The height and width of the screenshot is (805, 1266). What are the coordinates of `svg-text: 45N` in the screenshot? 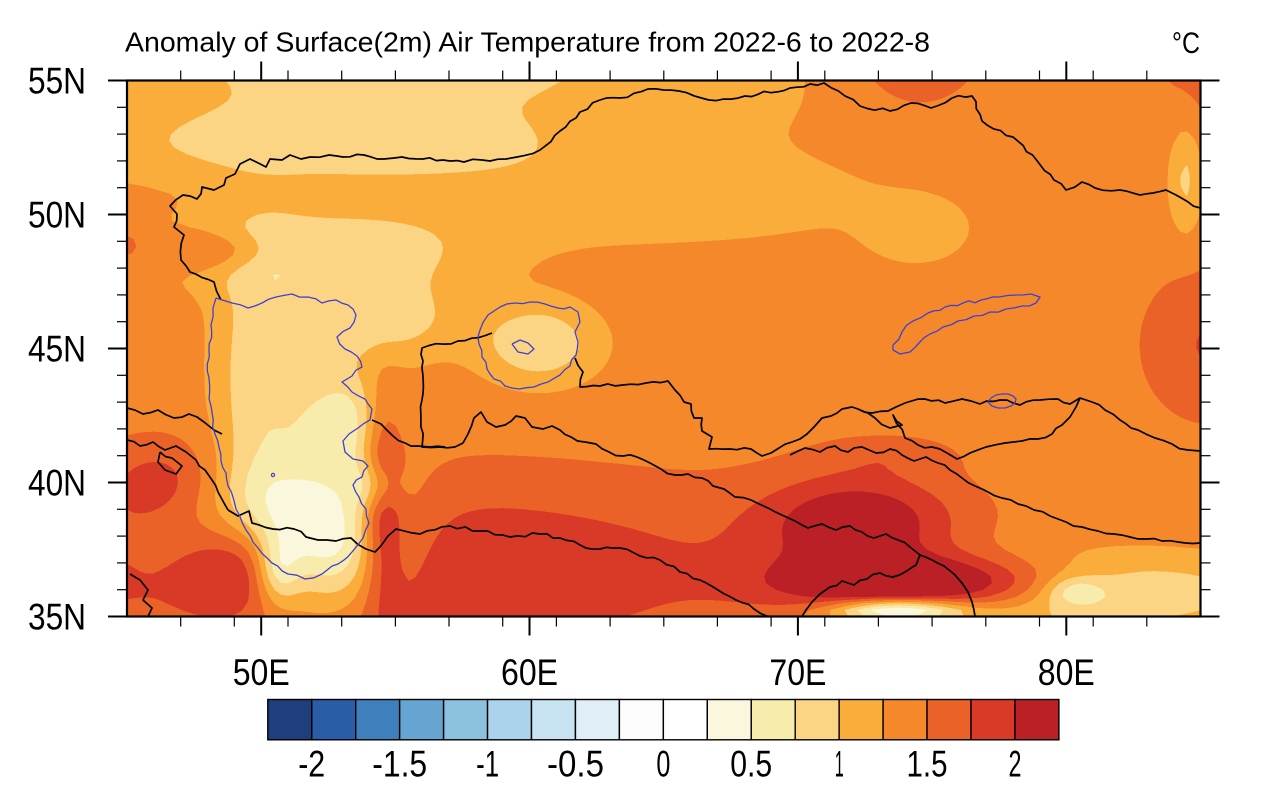 It's located at (57, 348).